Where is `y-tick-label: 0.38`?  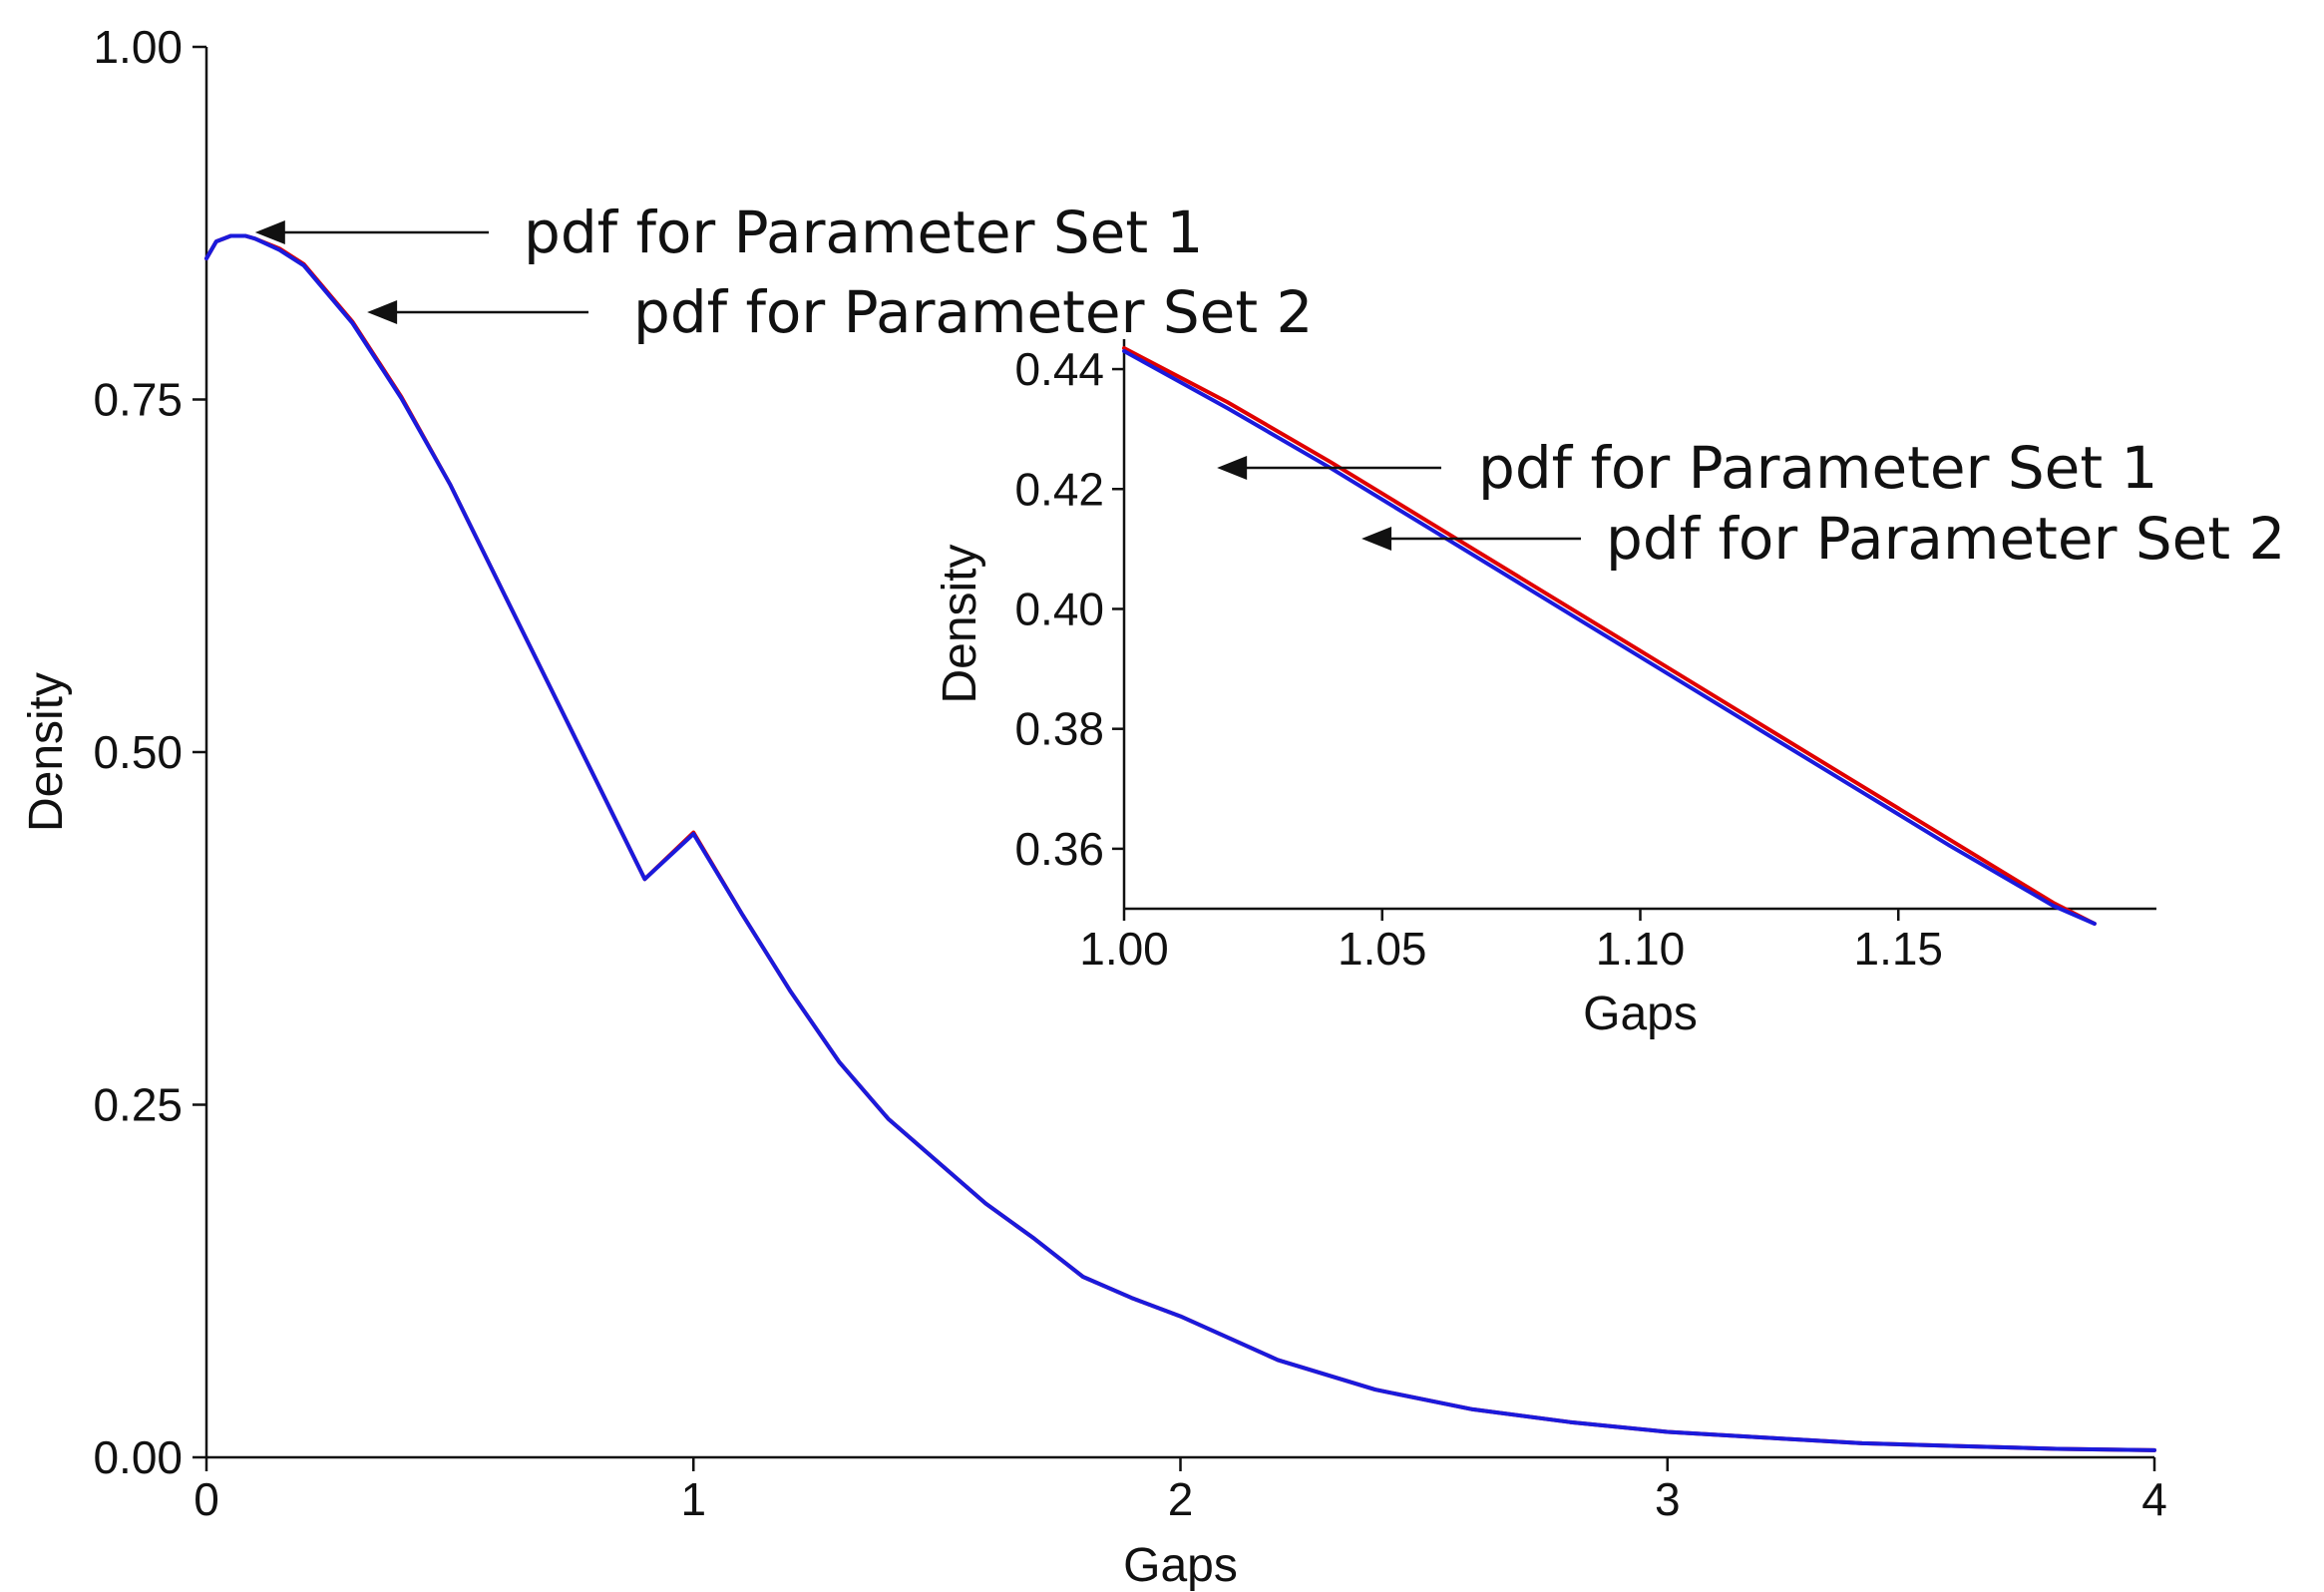
y-tick-label: 0.38 is located at coordinates (1059, 729).